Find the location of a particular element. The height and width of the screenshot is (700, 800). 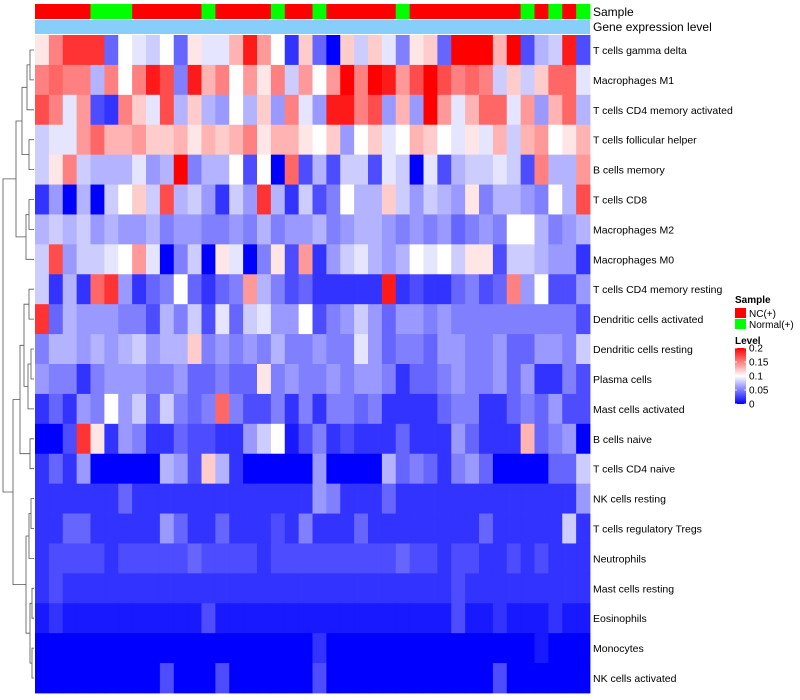

row-label: T cells regulatory Tregs is located at coordinates (647, 530).